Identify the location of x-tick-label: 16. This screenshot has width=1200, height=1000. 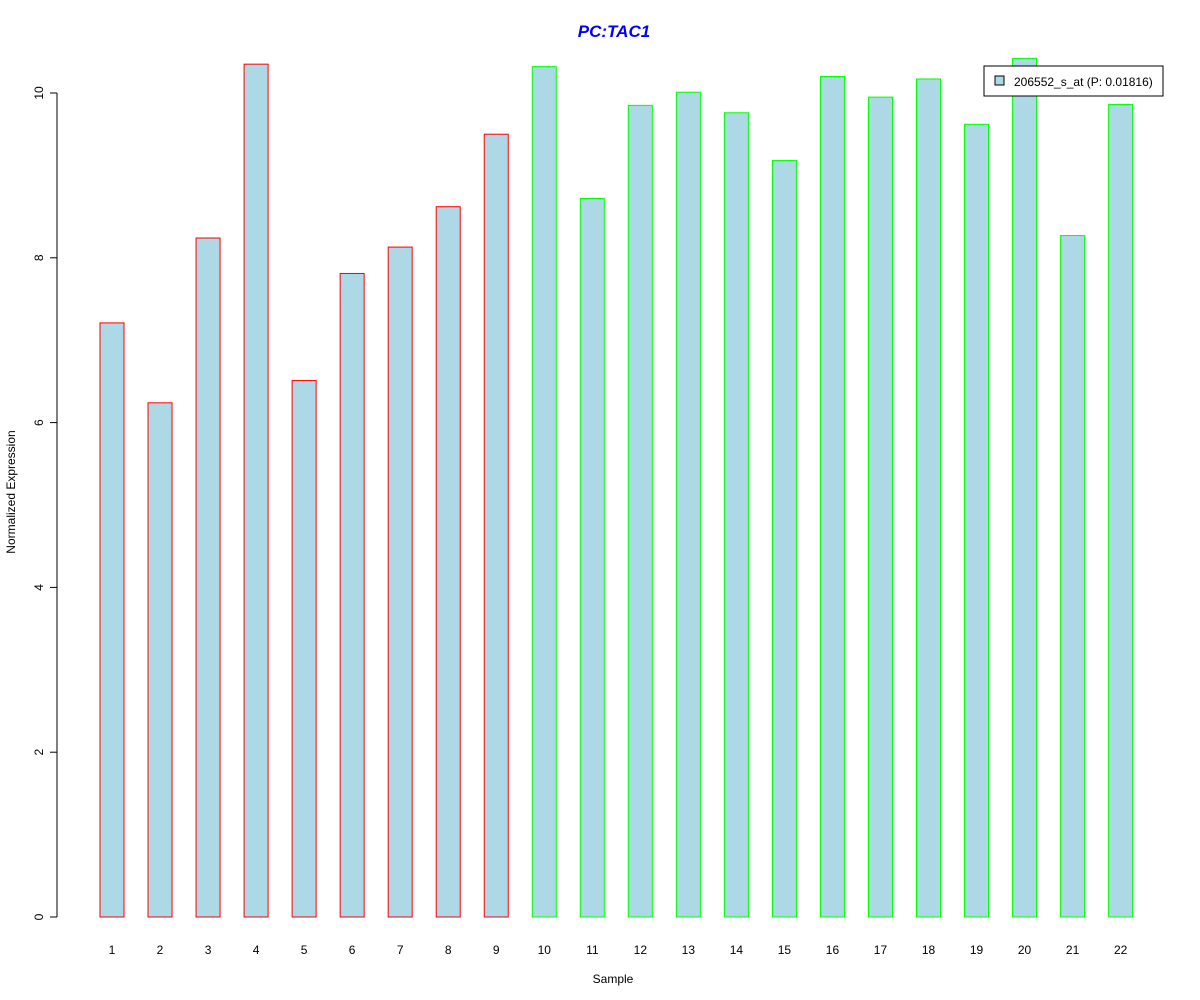
(833, 950).